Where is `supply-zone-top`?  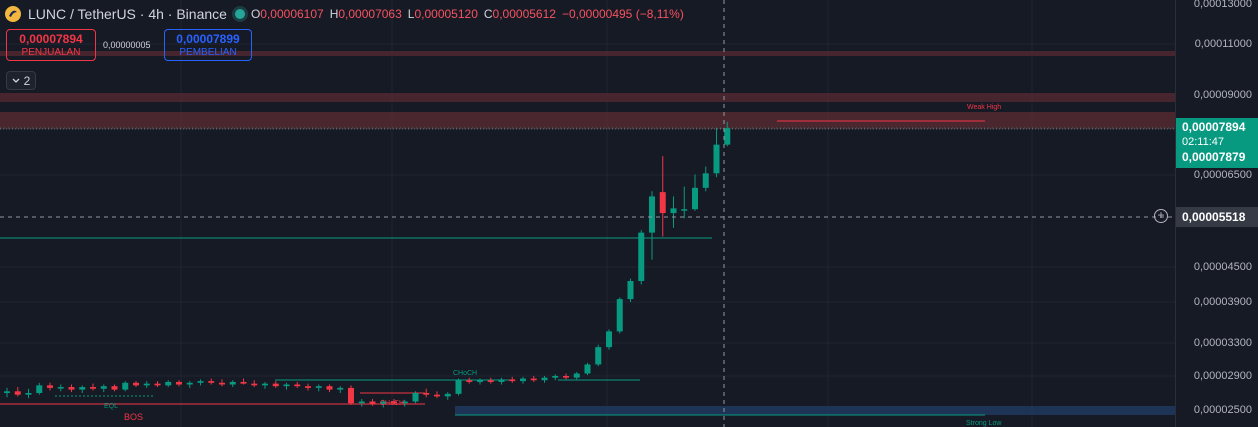 supply-zone-top is located at coordinates (587, 53).